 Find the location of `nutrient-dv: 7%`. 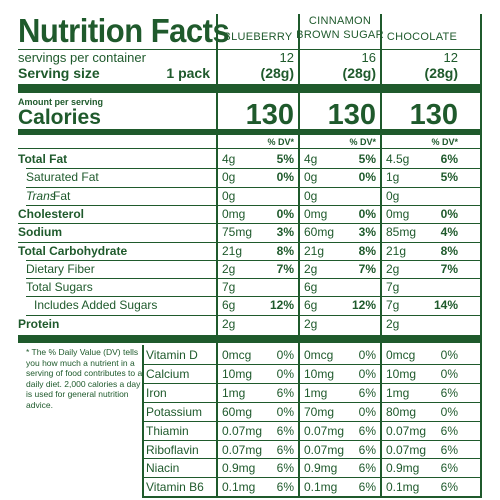

nutrient-dv: 7% is located at coordinates (367, 268).